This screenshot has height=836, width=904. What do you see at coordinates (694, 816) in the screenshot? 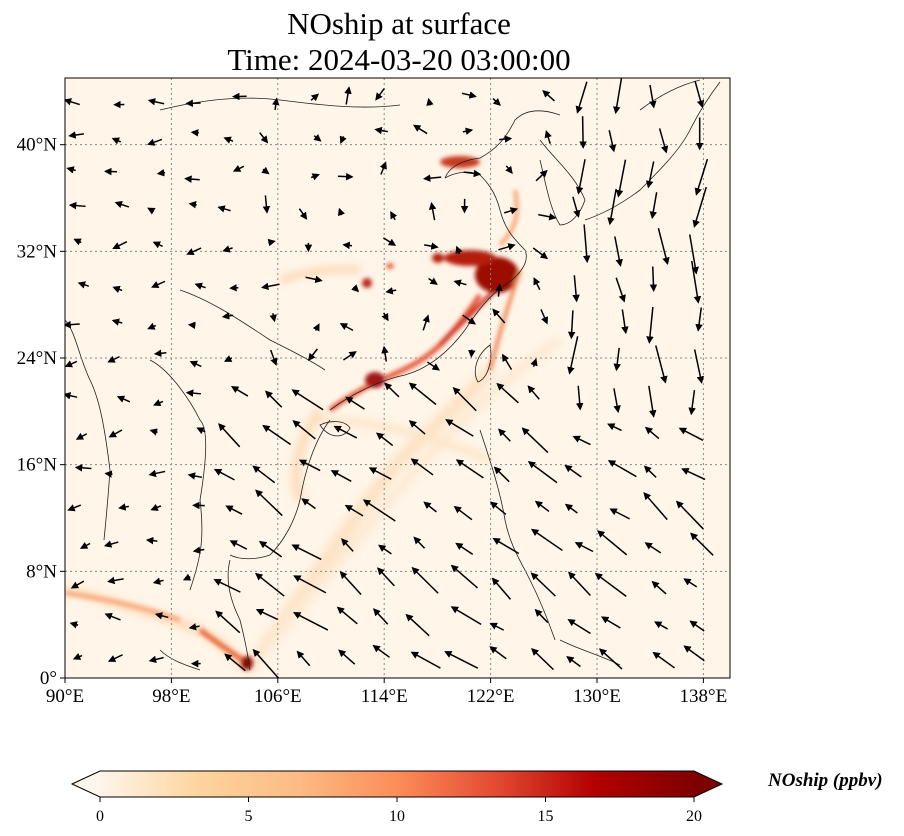
I see `colorbar-tick-label: 20` at bounding box center [694, 816].